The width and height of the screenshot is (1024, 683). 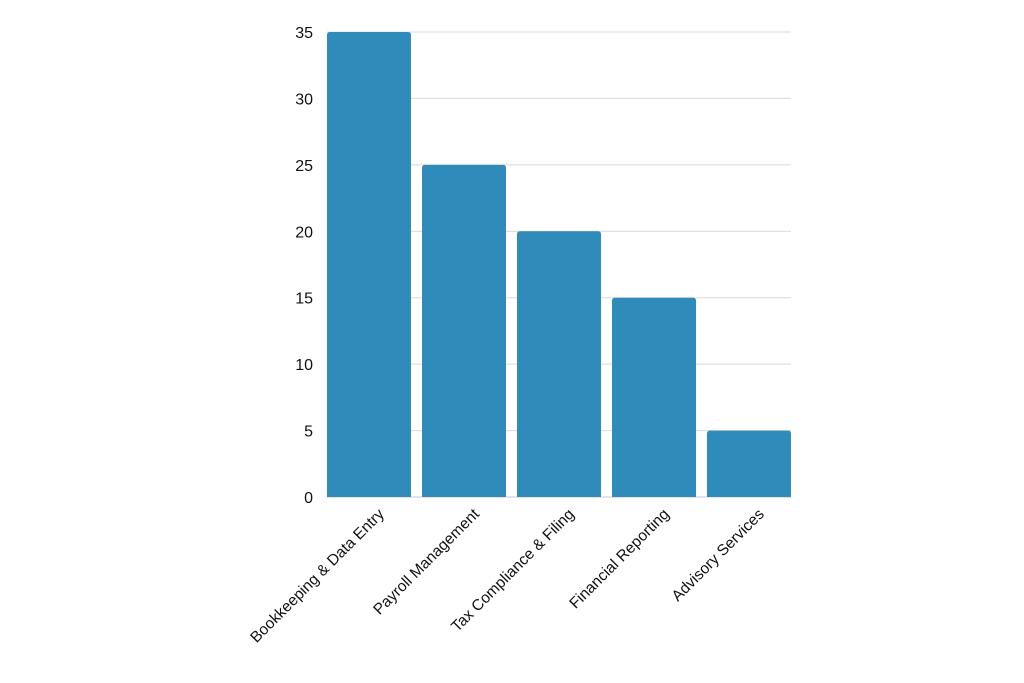 I want to click on x-tick-label: Bookkeeping & Data Entry, so click(x=317, y=576).